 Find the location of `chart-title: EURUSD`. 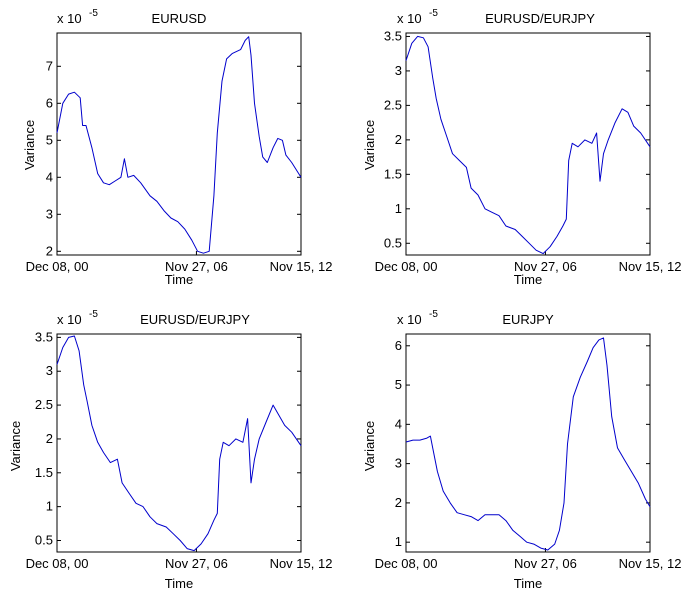

chart-title: EURUSD is located at coordinates (179, 18).